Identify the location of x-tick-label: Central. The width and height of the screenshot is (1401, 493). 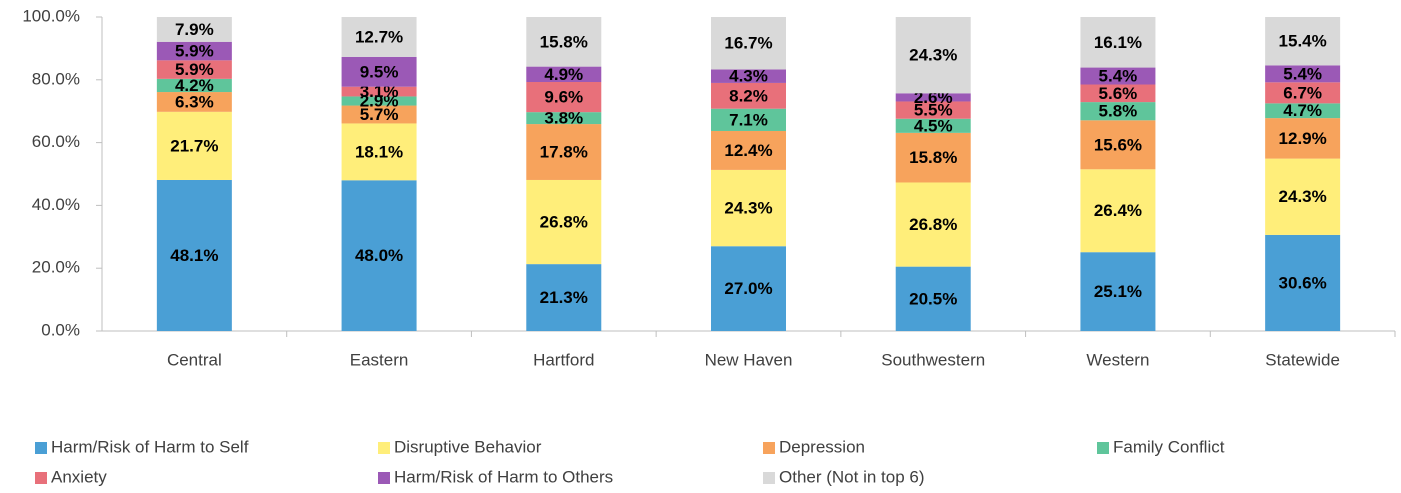
(194, 359).